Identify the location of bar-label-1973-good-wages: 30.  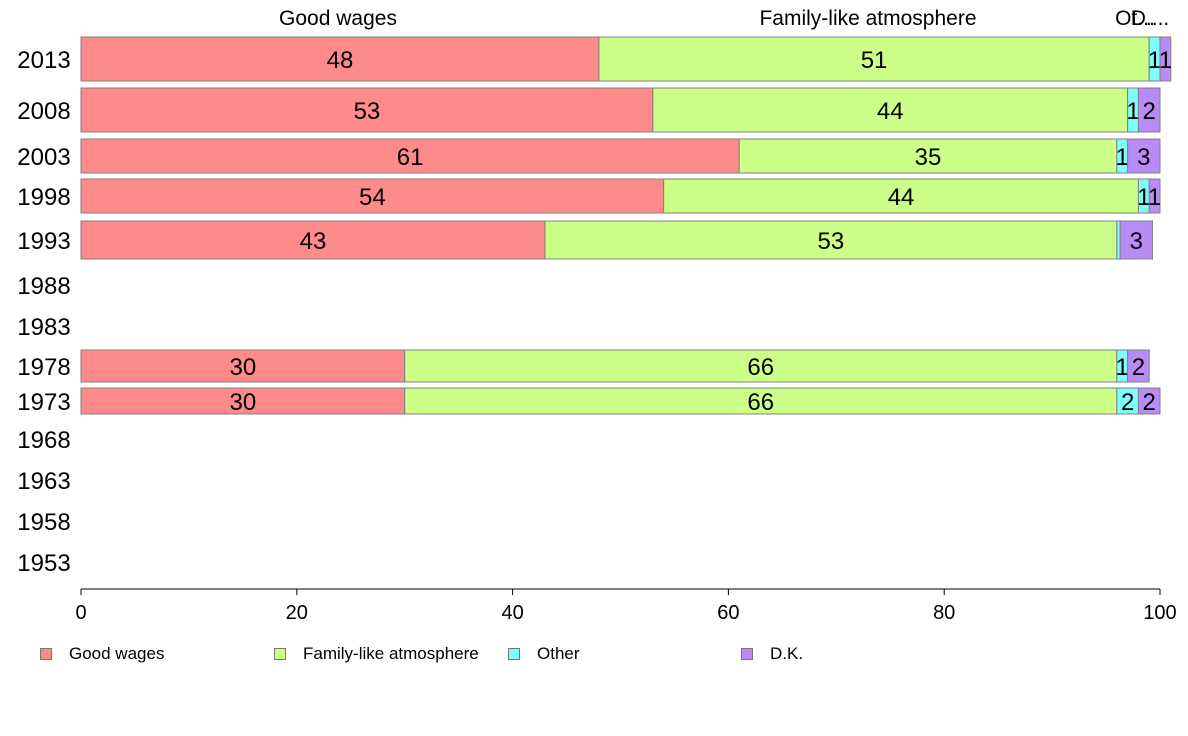
(242, 402).